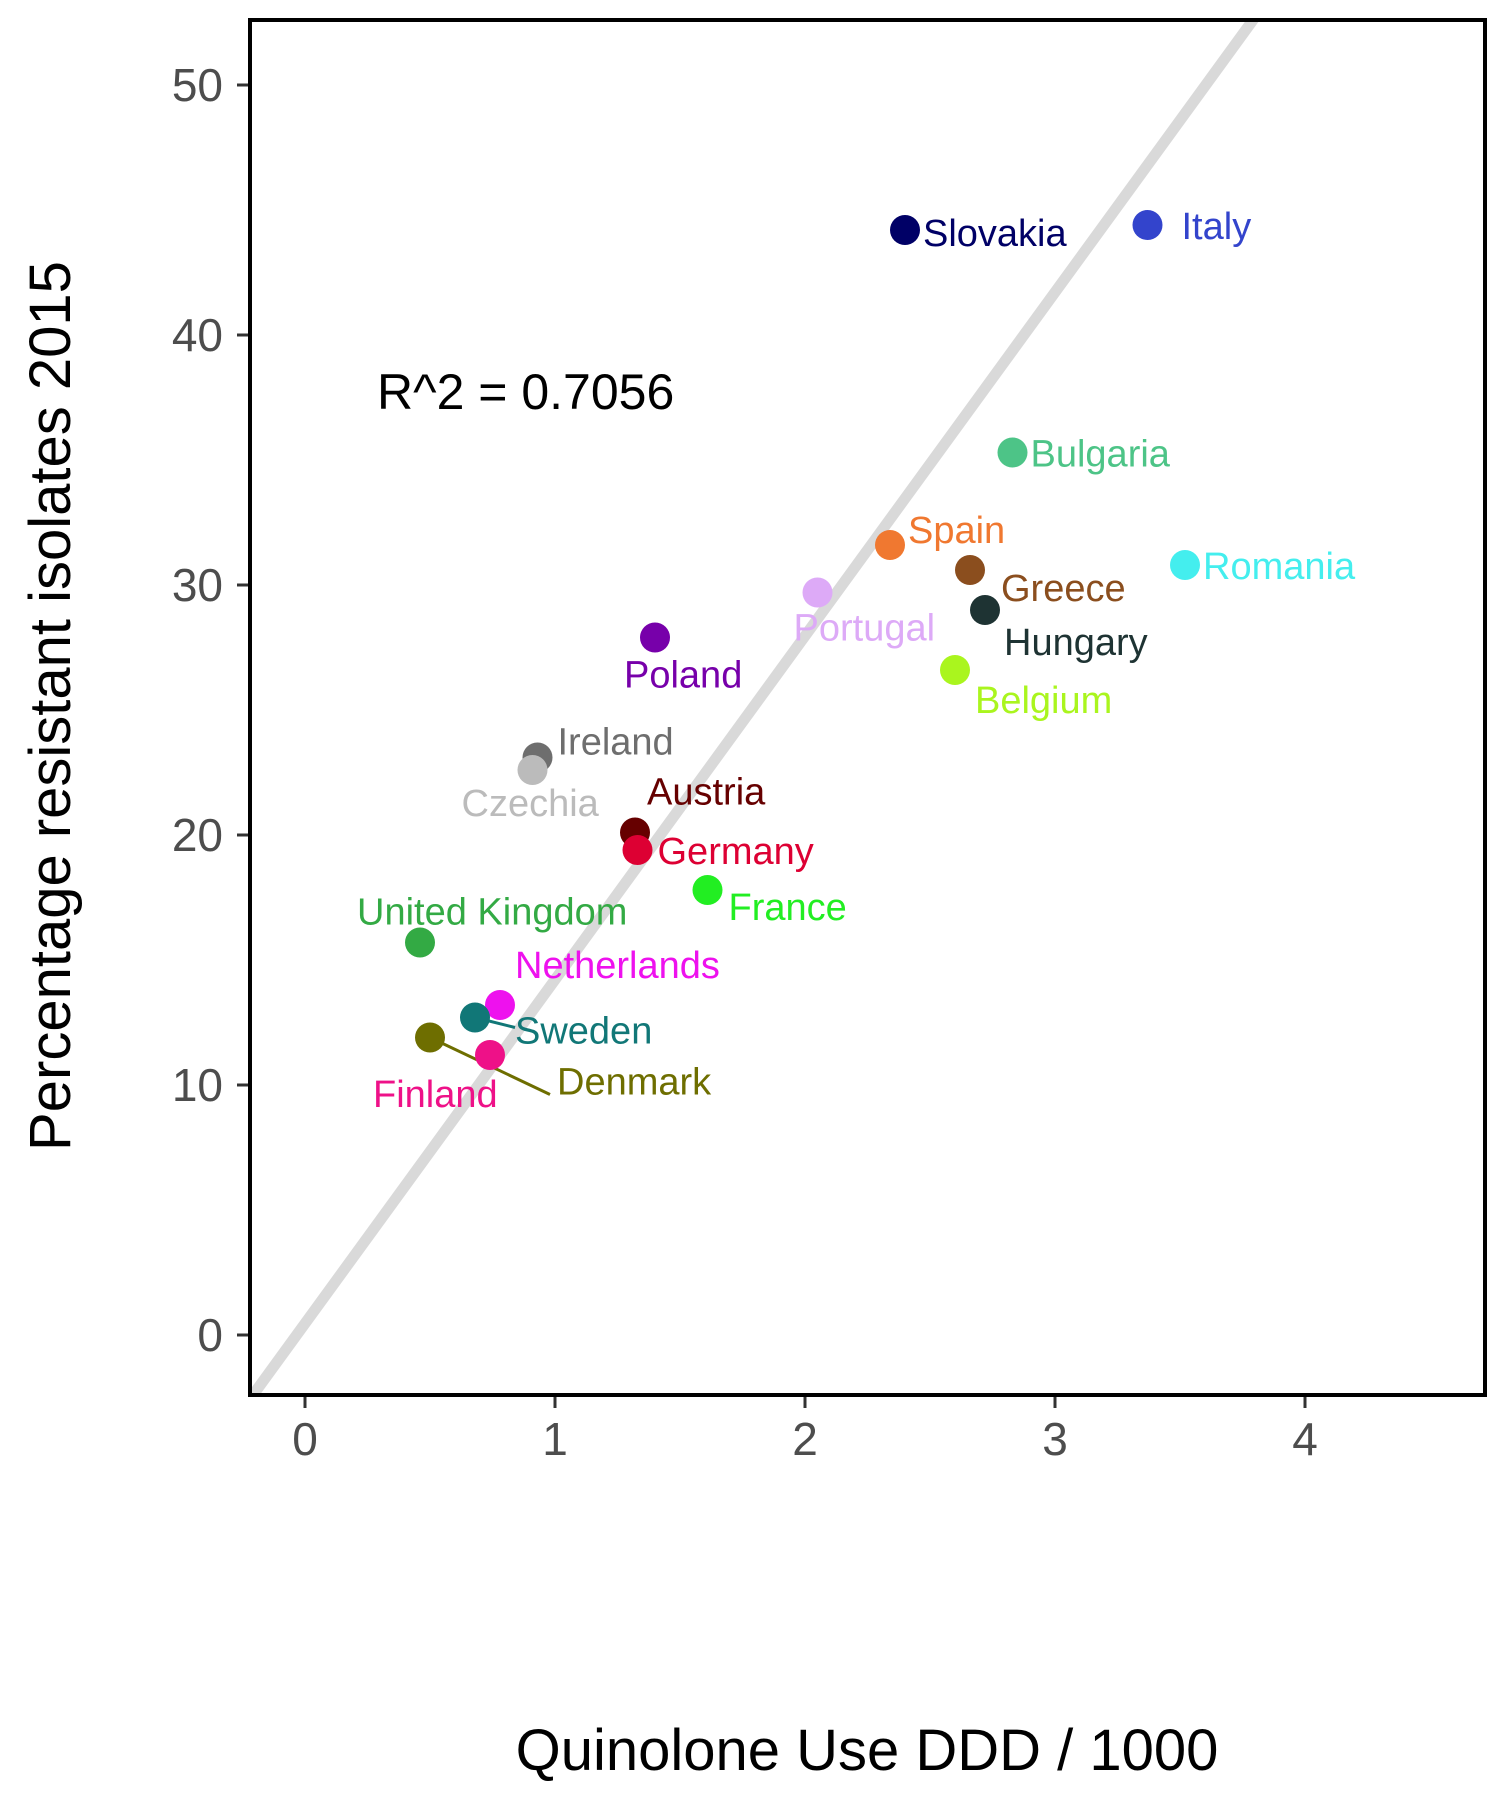  What do you see at coordinates (532, 770) in the screenshot?
I see `point-czechia` at bounding box center [532, 770].